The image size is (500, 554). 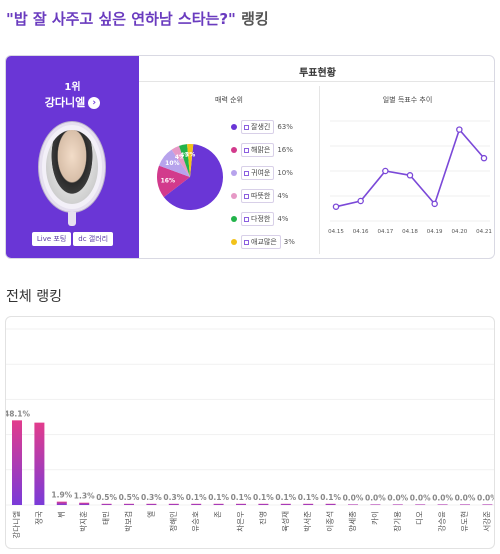 I want to click on charm-legend-item: 귀여운 10%, so click(x=262, y=173).